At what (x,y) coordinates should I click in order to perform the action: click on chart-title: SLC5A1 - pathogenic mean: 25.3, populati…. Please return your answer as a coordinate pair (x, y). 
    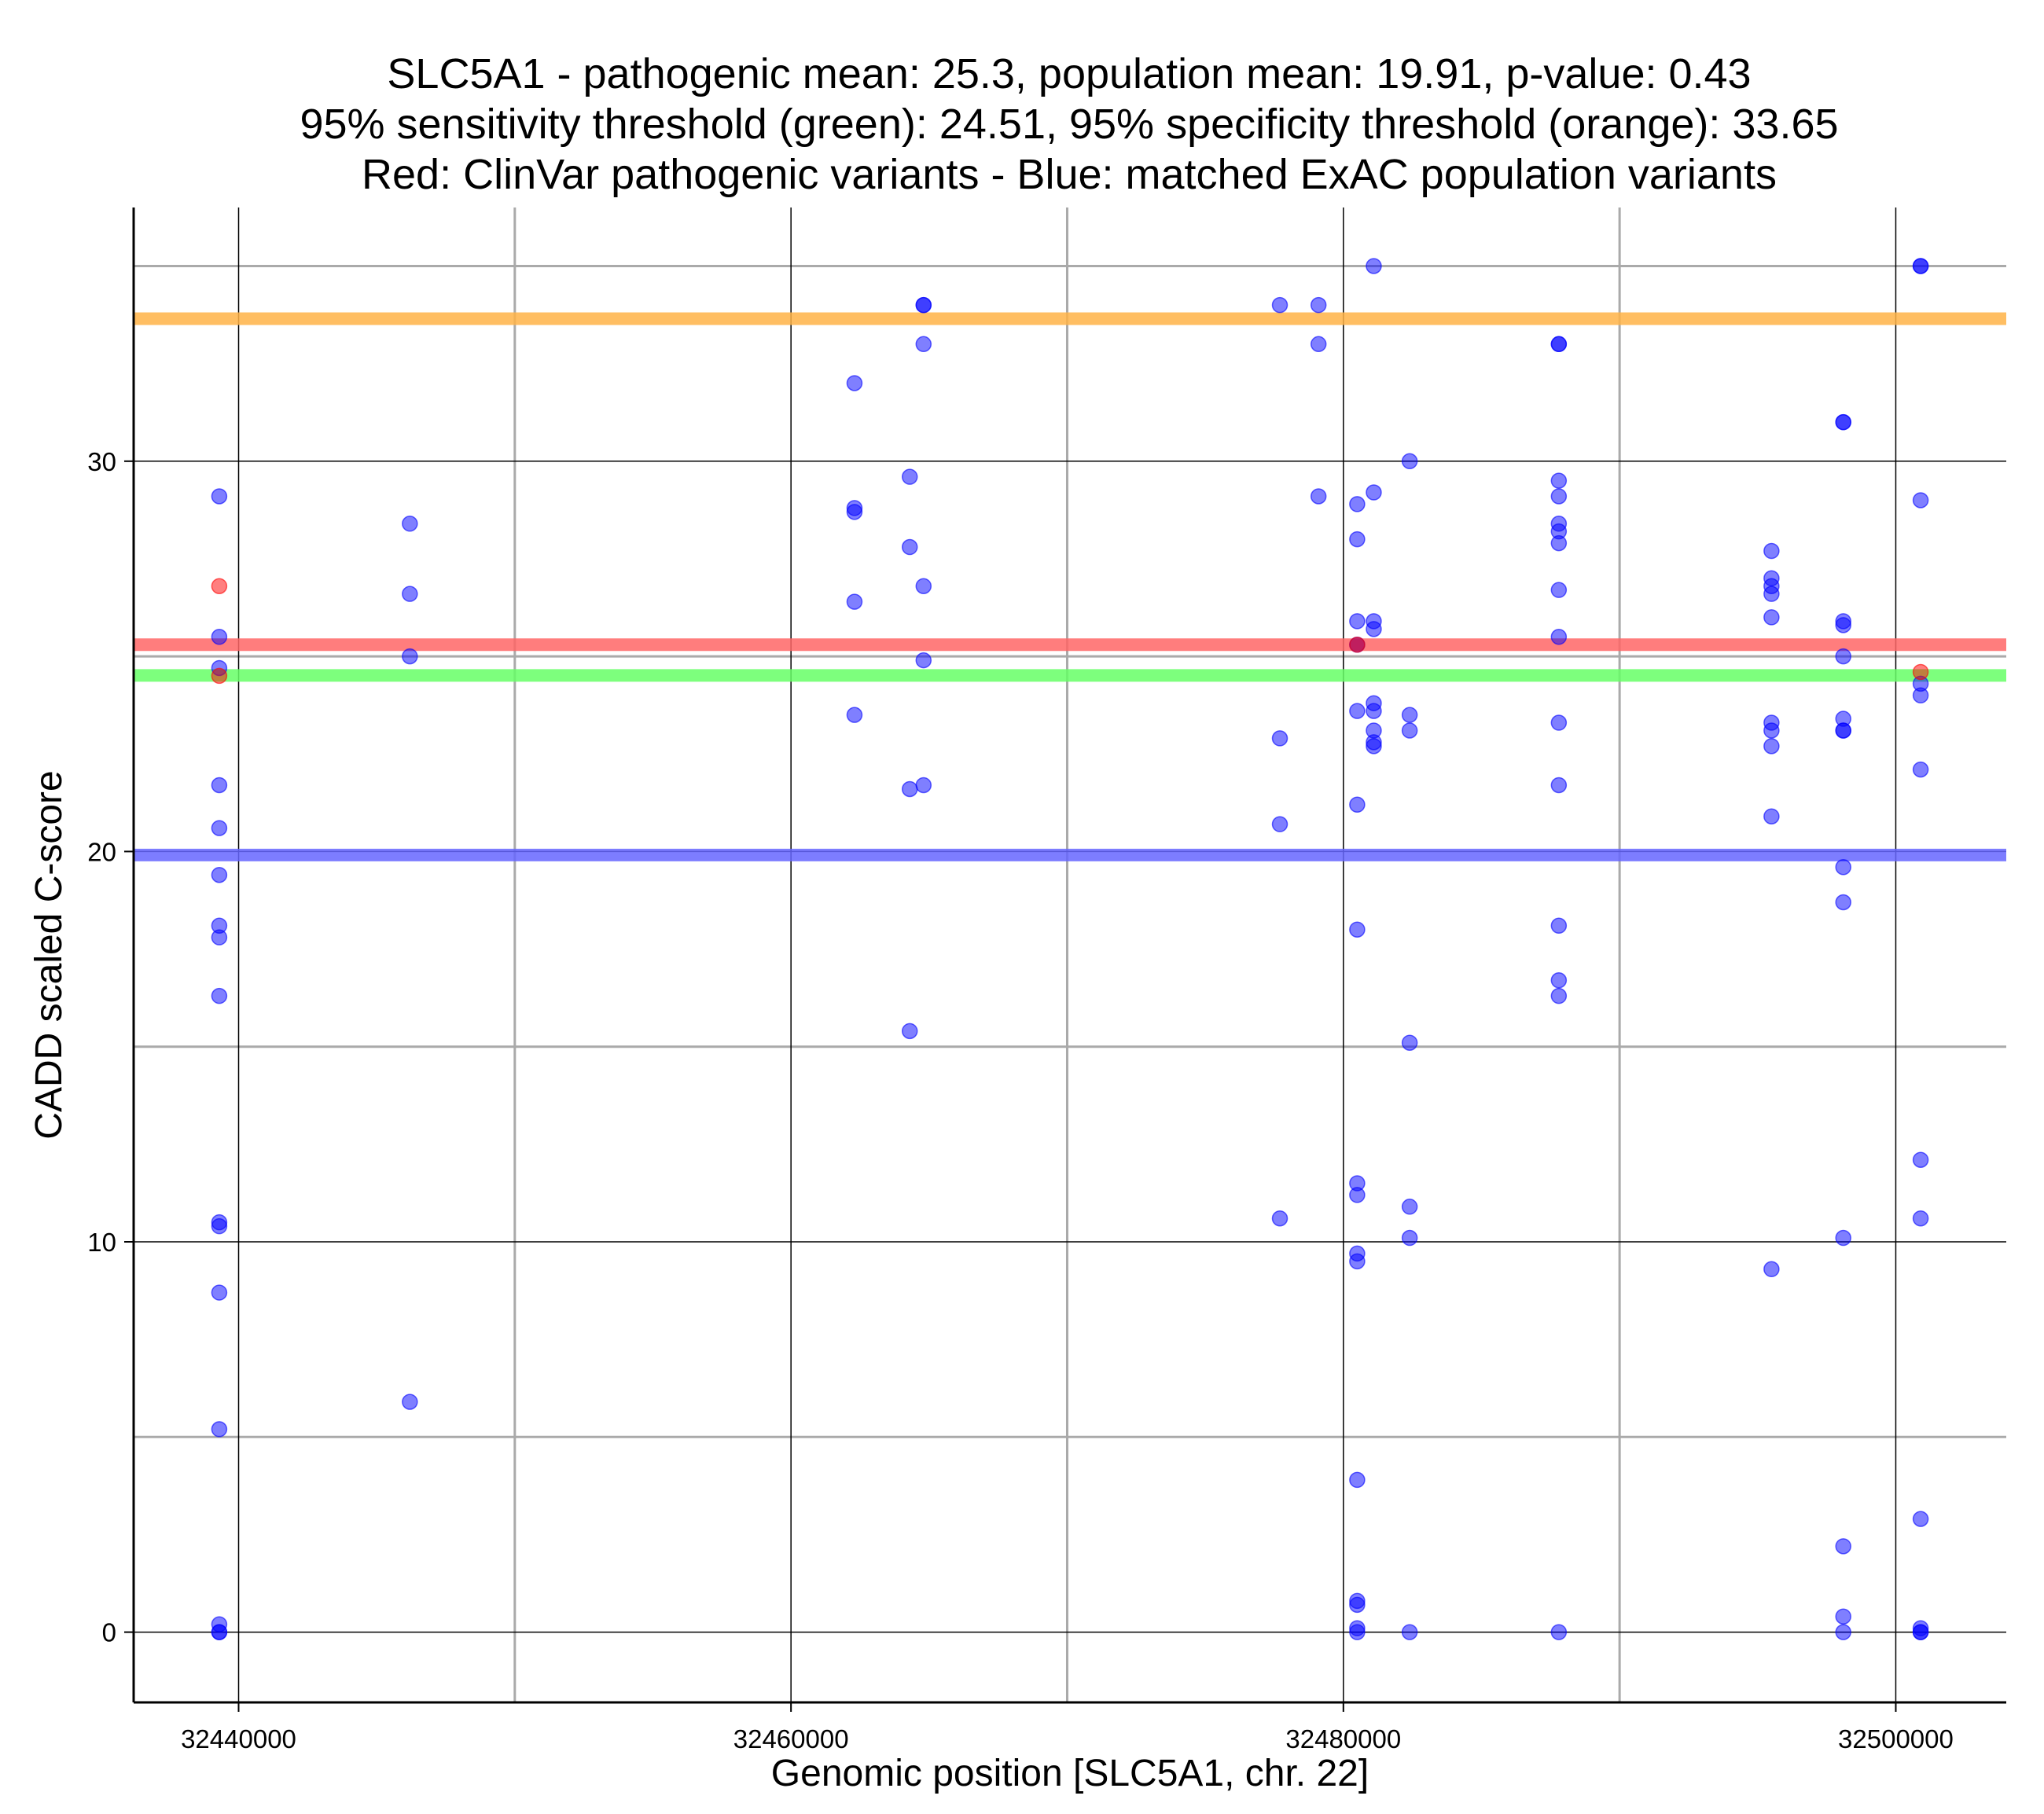
    Looking at the image, I should click on (1069, 124).